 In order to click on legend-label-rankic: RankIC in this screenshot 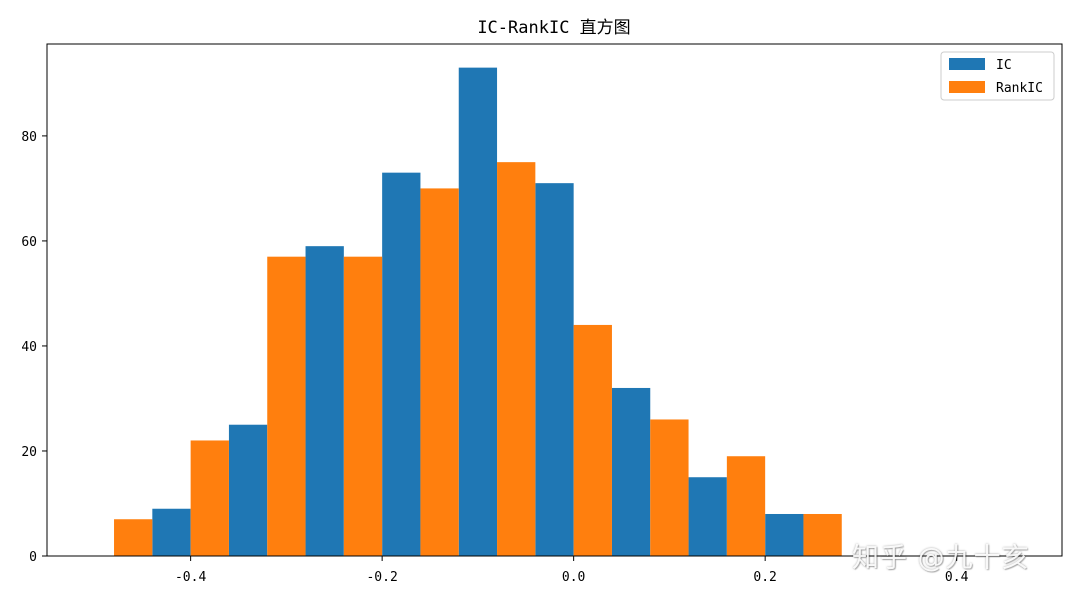, I will do `click(1019, 88)`.